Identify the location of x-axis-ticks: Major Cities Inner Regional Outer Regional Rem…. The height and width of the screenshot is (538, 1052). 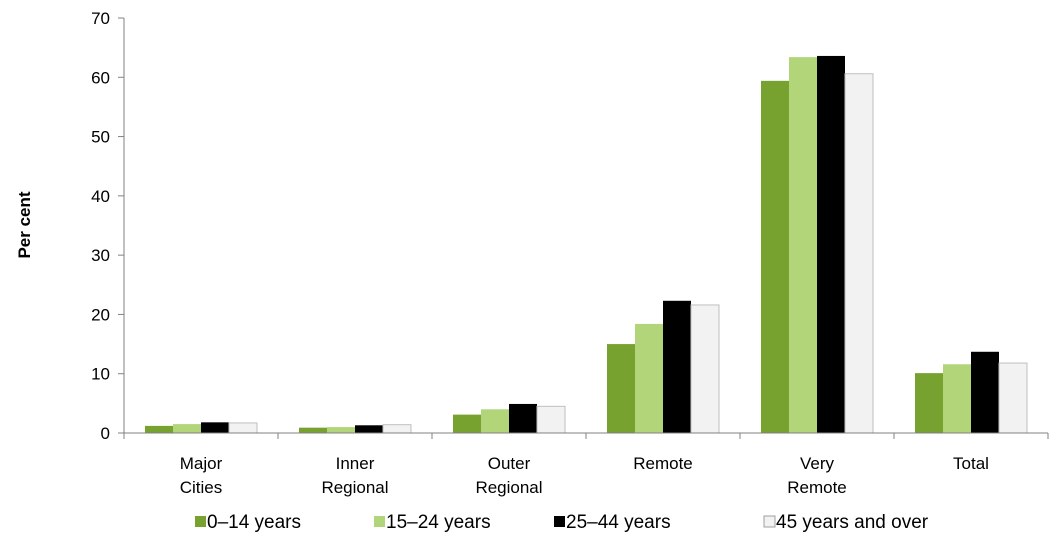
(584, 475).